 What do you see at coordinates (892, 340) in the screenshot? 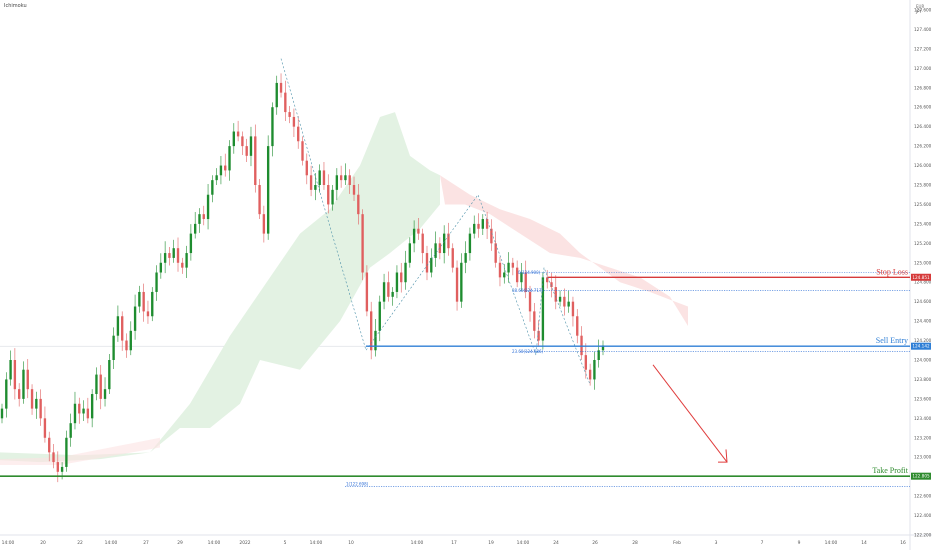
I see `sell-entry-label: Sell Entry` at bounding box center [892, 340].